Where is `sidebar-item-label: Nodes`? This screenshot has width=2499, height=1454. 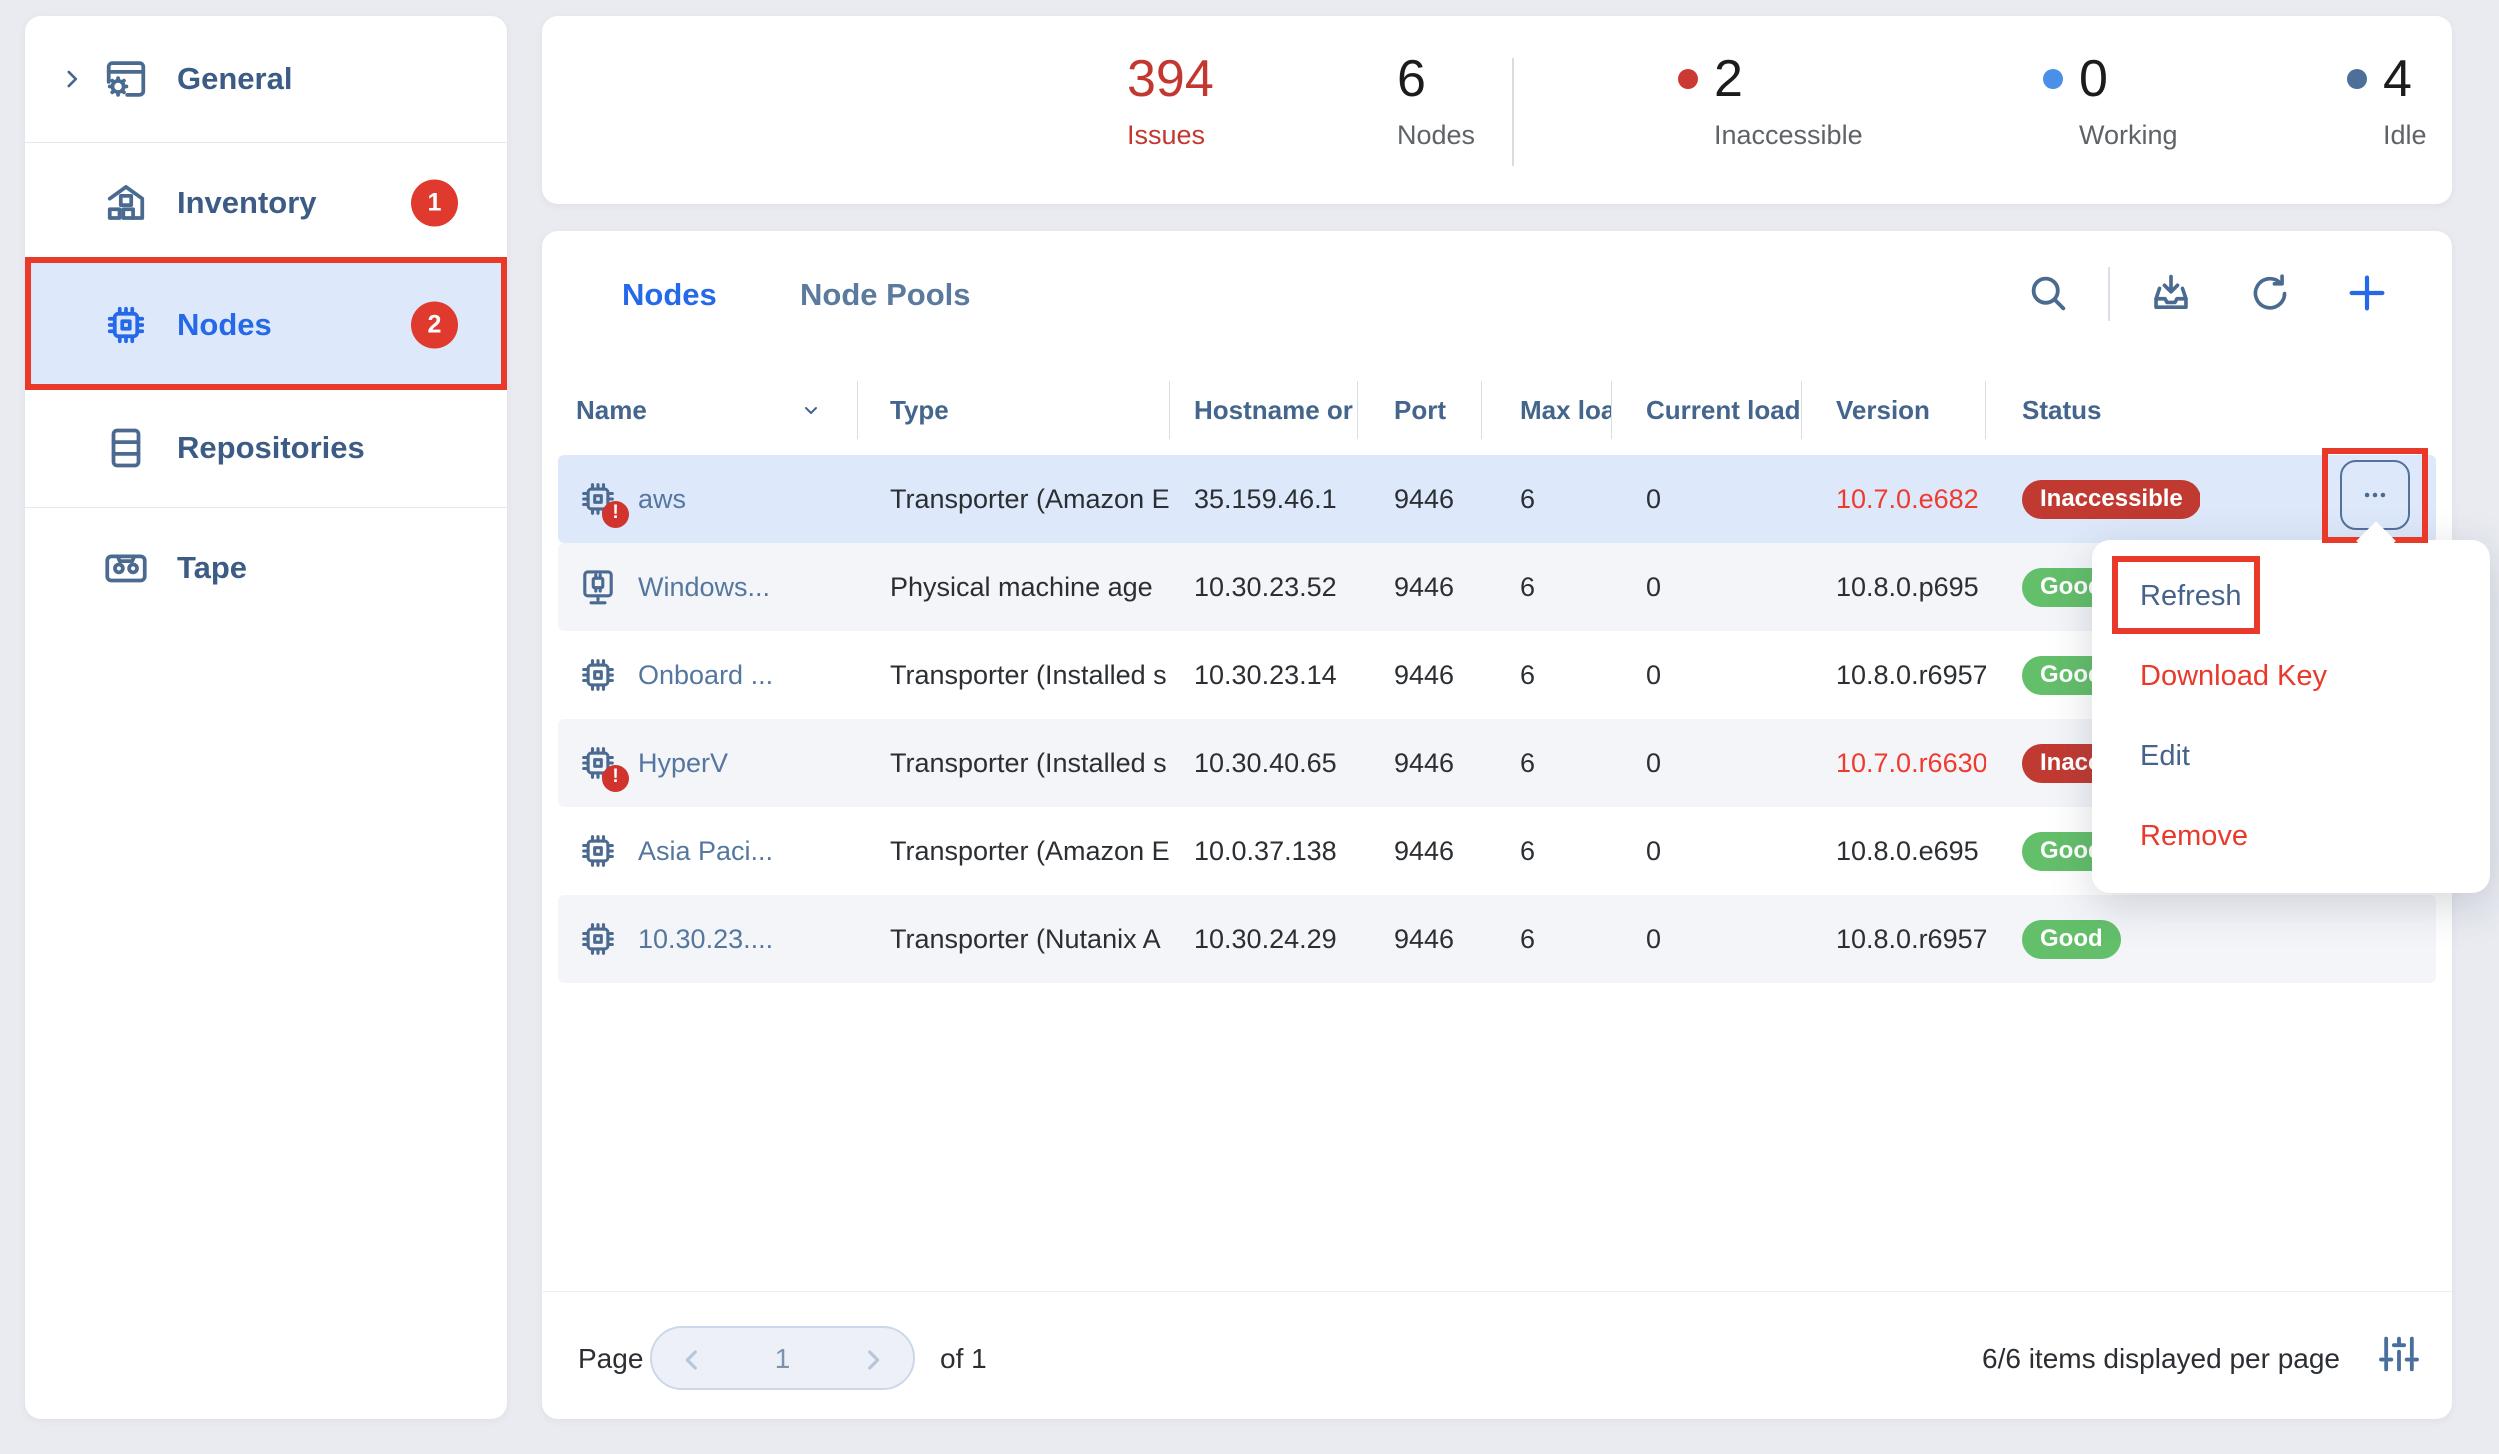 sidebar-item-label: Nodes is located at coordinates (224, 324).